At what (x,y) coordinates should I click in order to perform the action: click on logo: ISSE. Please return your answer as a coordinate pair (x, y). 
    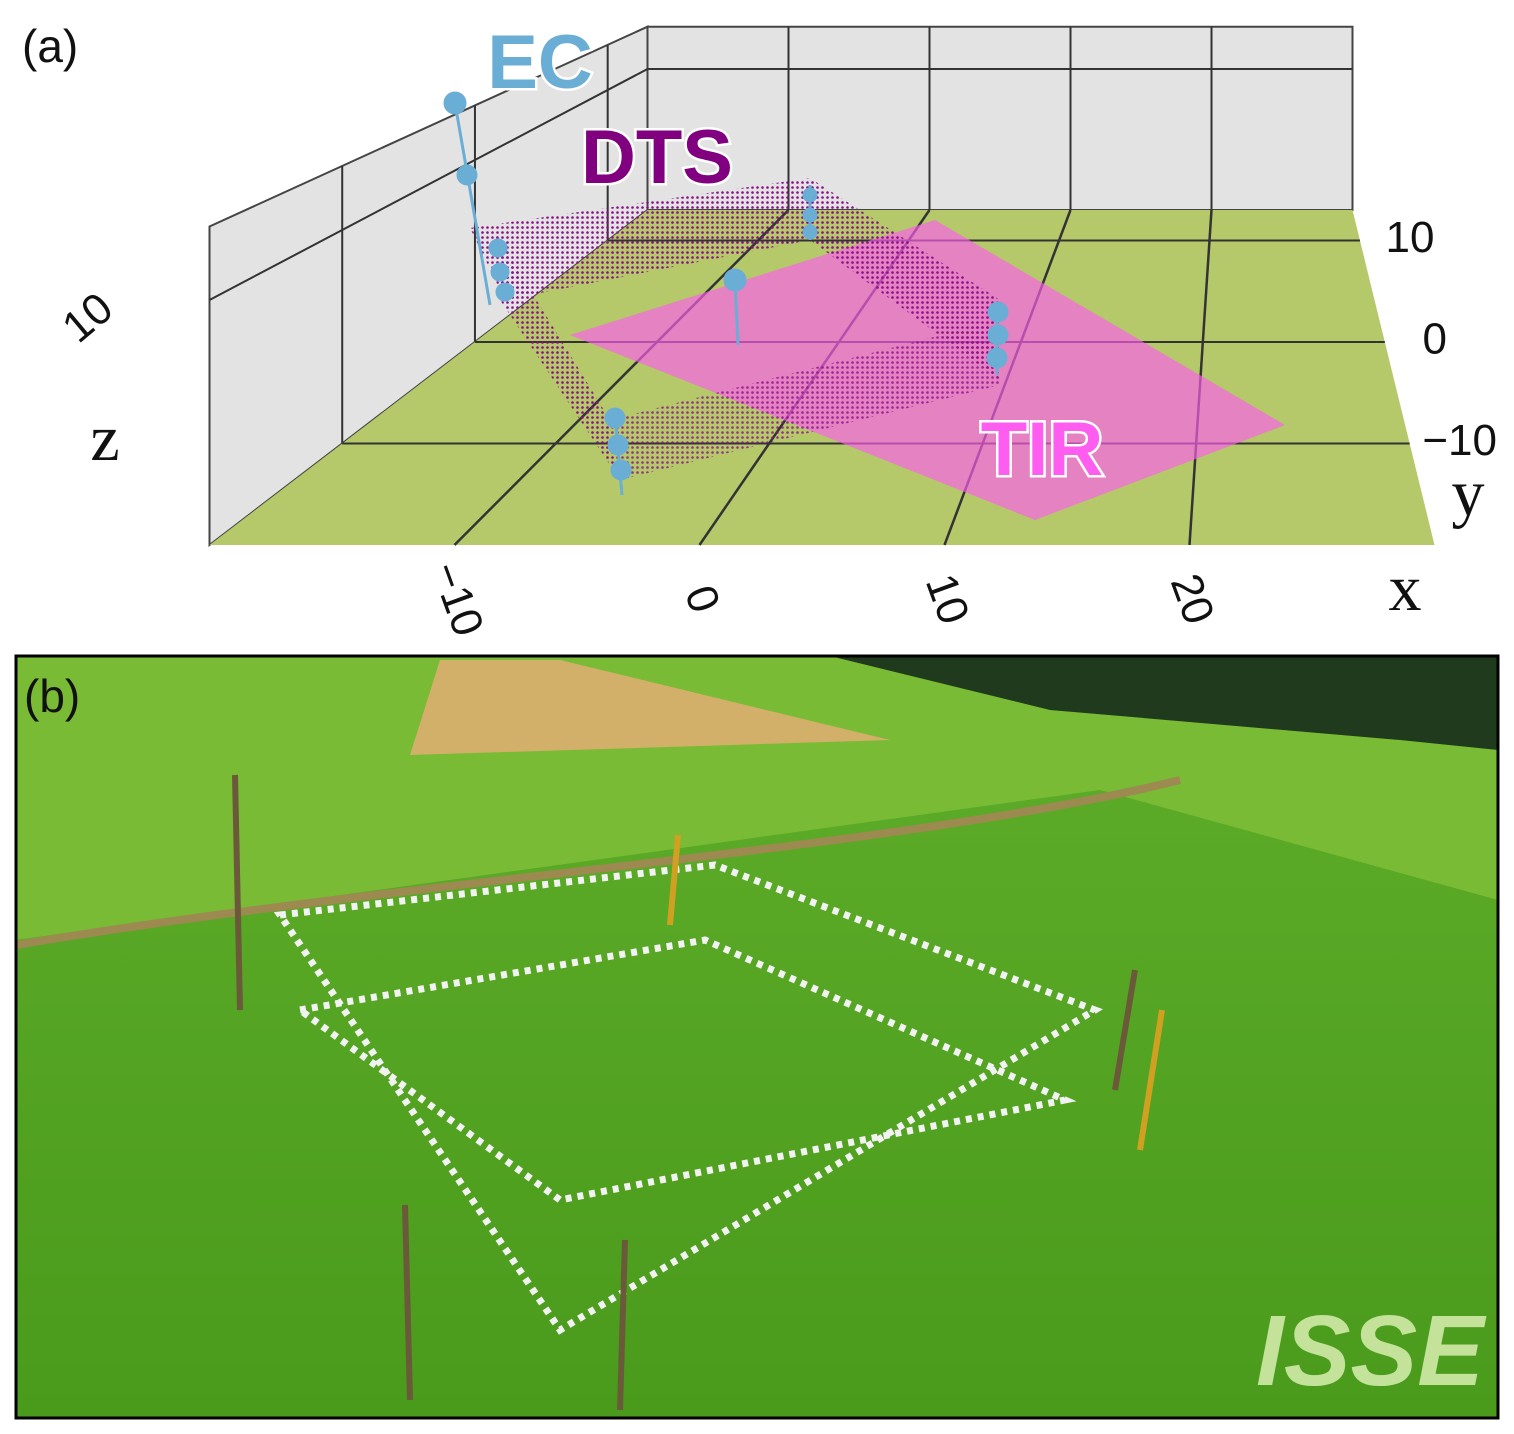
    Looking at the image, I should click on (1371, 1351).